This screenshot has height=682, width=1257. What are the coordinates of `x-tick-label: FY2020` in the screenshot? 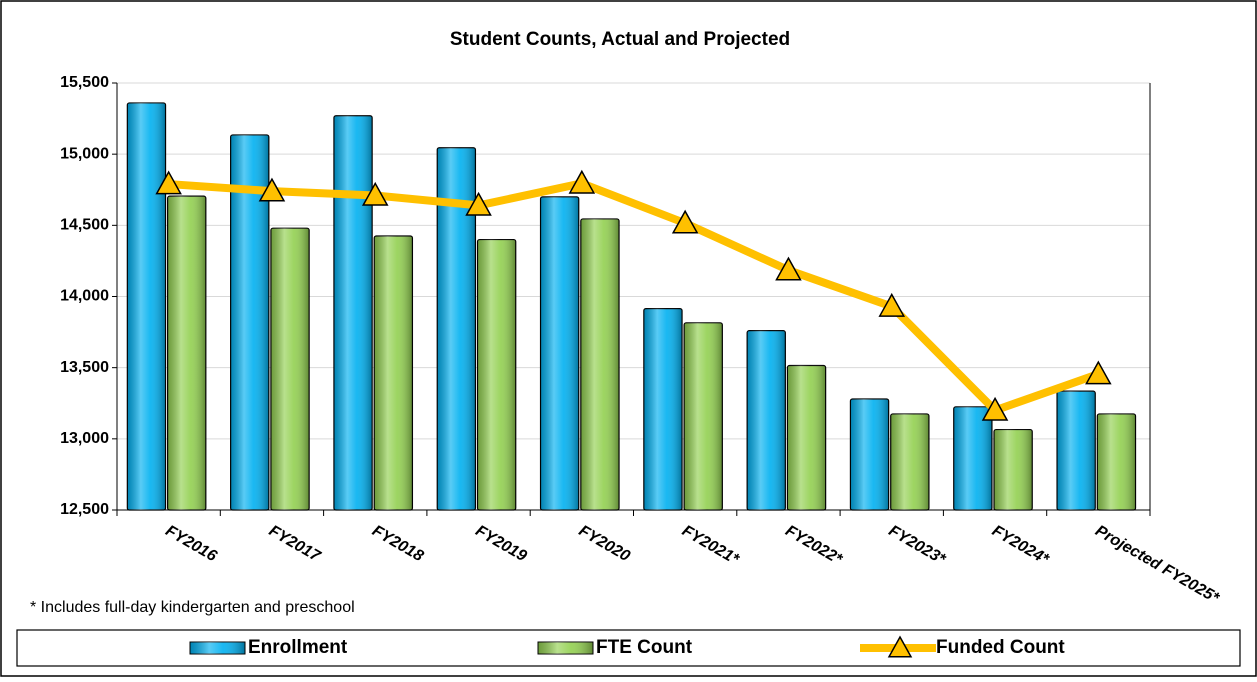 It's located at (604, 543).